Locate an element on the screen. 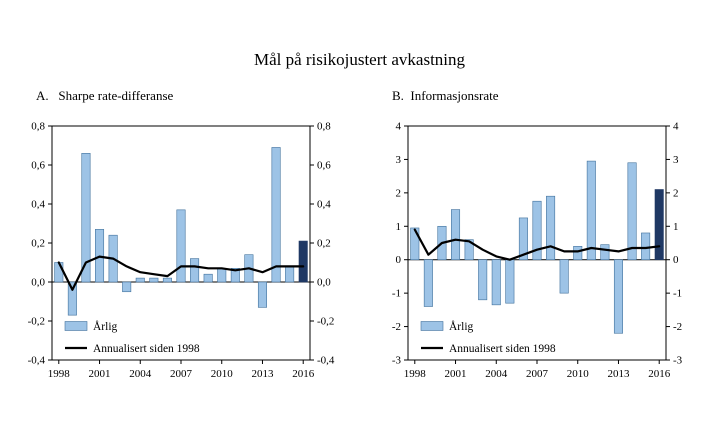 This screenshot has height=425, width=719. y-tick-label-right: -3 is located at coordinates (678, 361).